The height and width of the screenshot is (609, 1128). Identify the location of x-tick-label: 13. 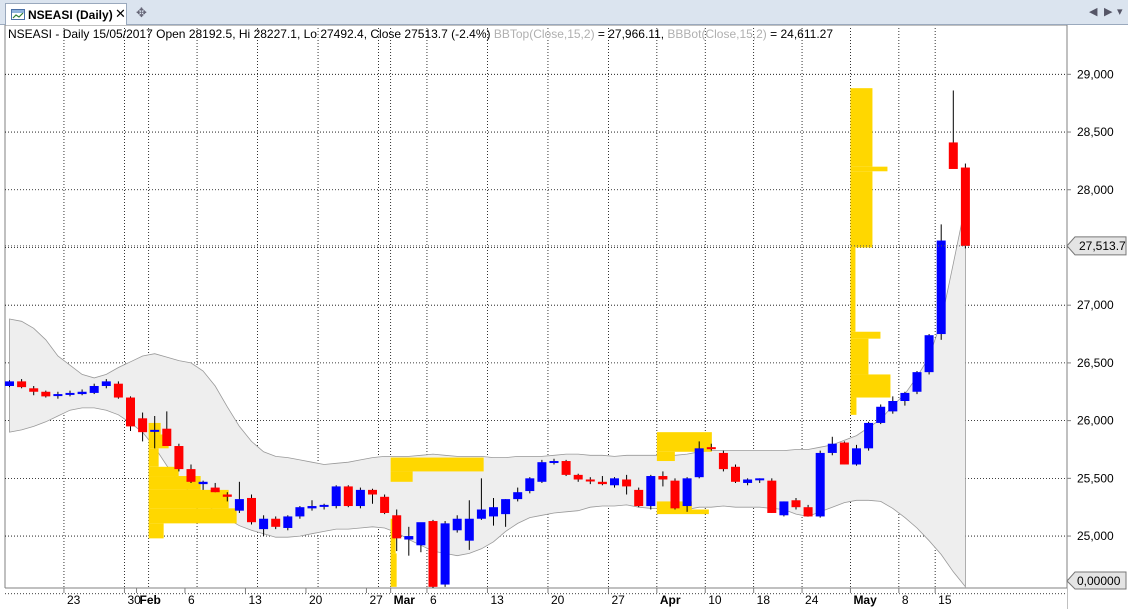
(497, 600).